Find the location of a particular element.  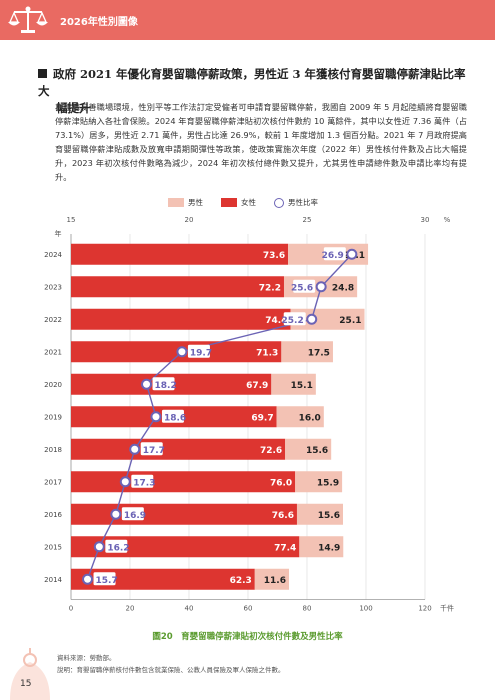

category-label: 2018 is located at coordinates (53, 450).